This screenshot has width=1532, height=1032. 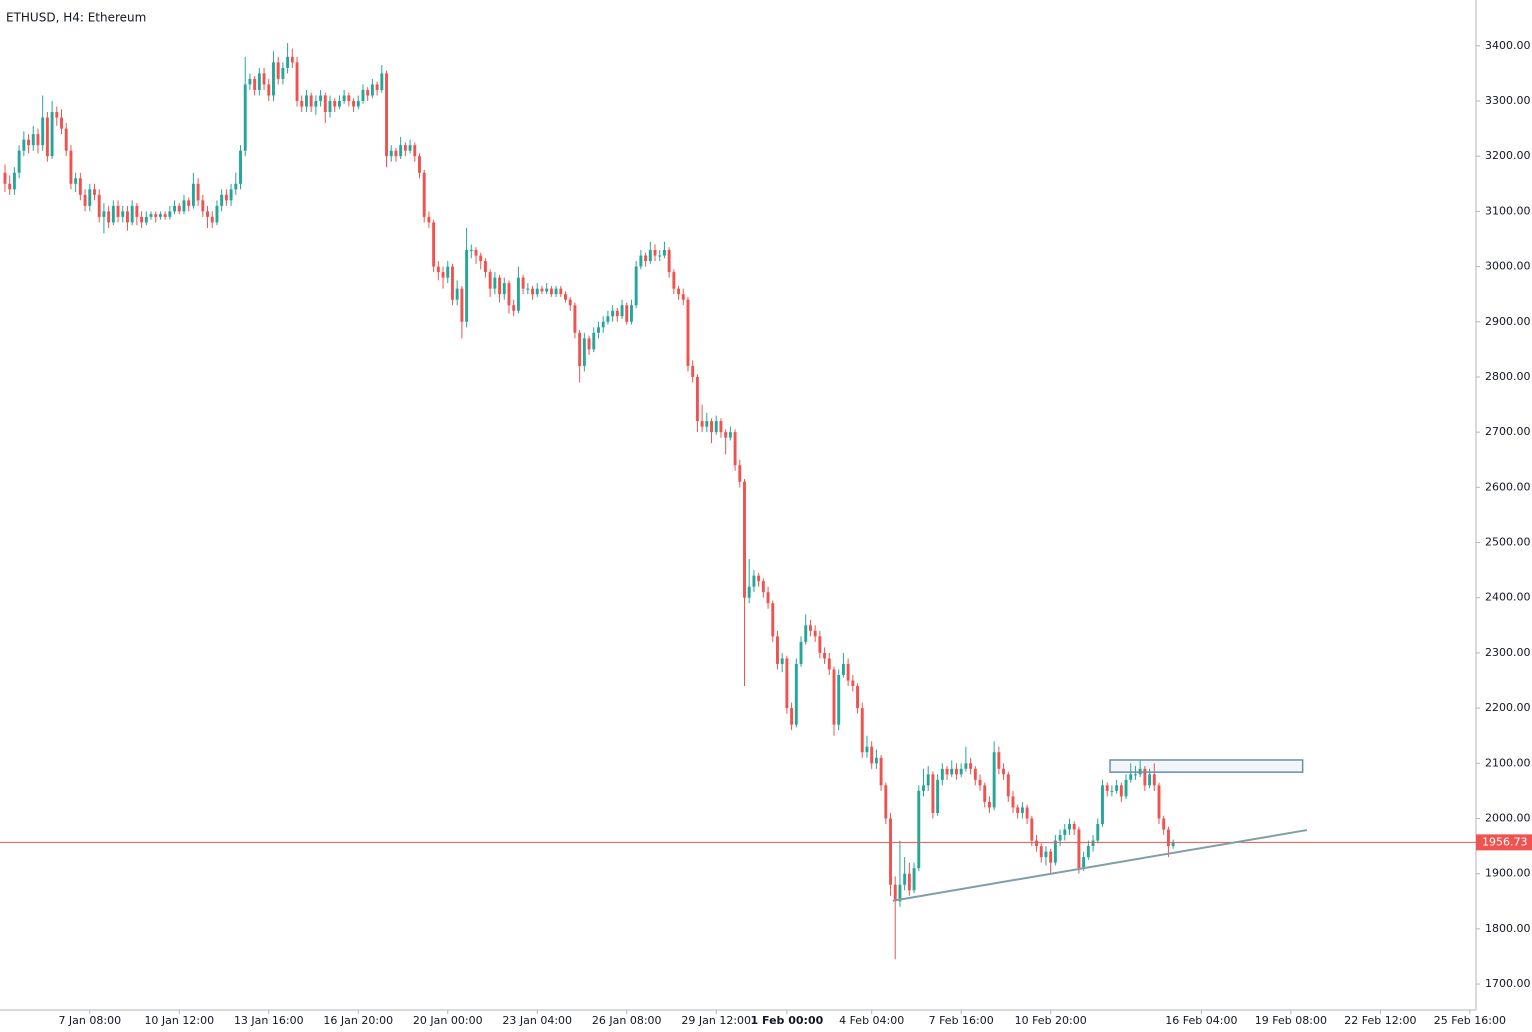 I want to click on x-tick-label: 19 Feb 08:00, so click(x=1291, y=1020).